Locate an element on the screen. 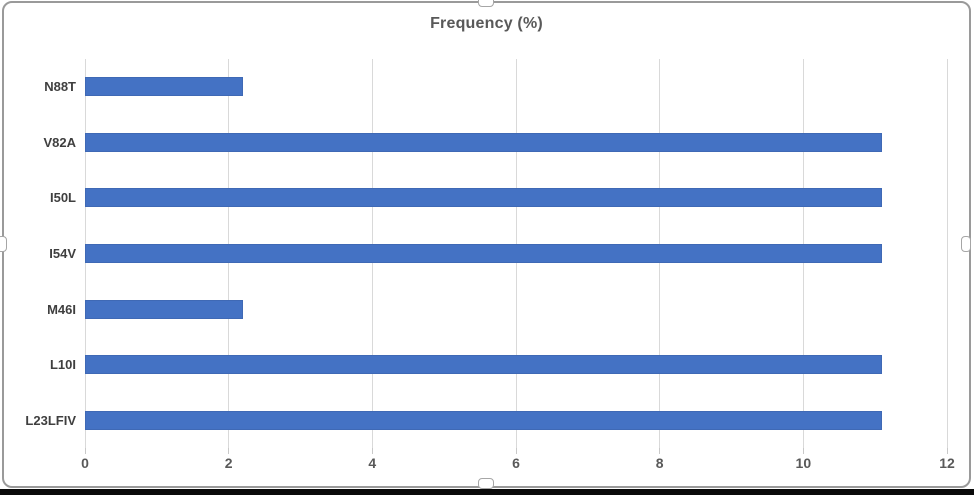 The image size is (974, 495). chart-title: Frequency (%) is located at coordinates (486, 23).